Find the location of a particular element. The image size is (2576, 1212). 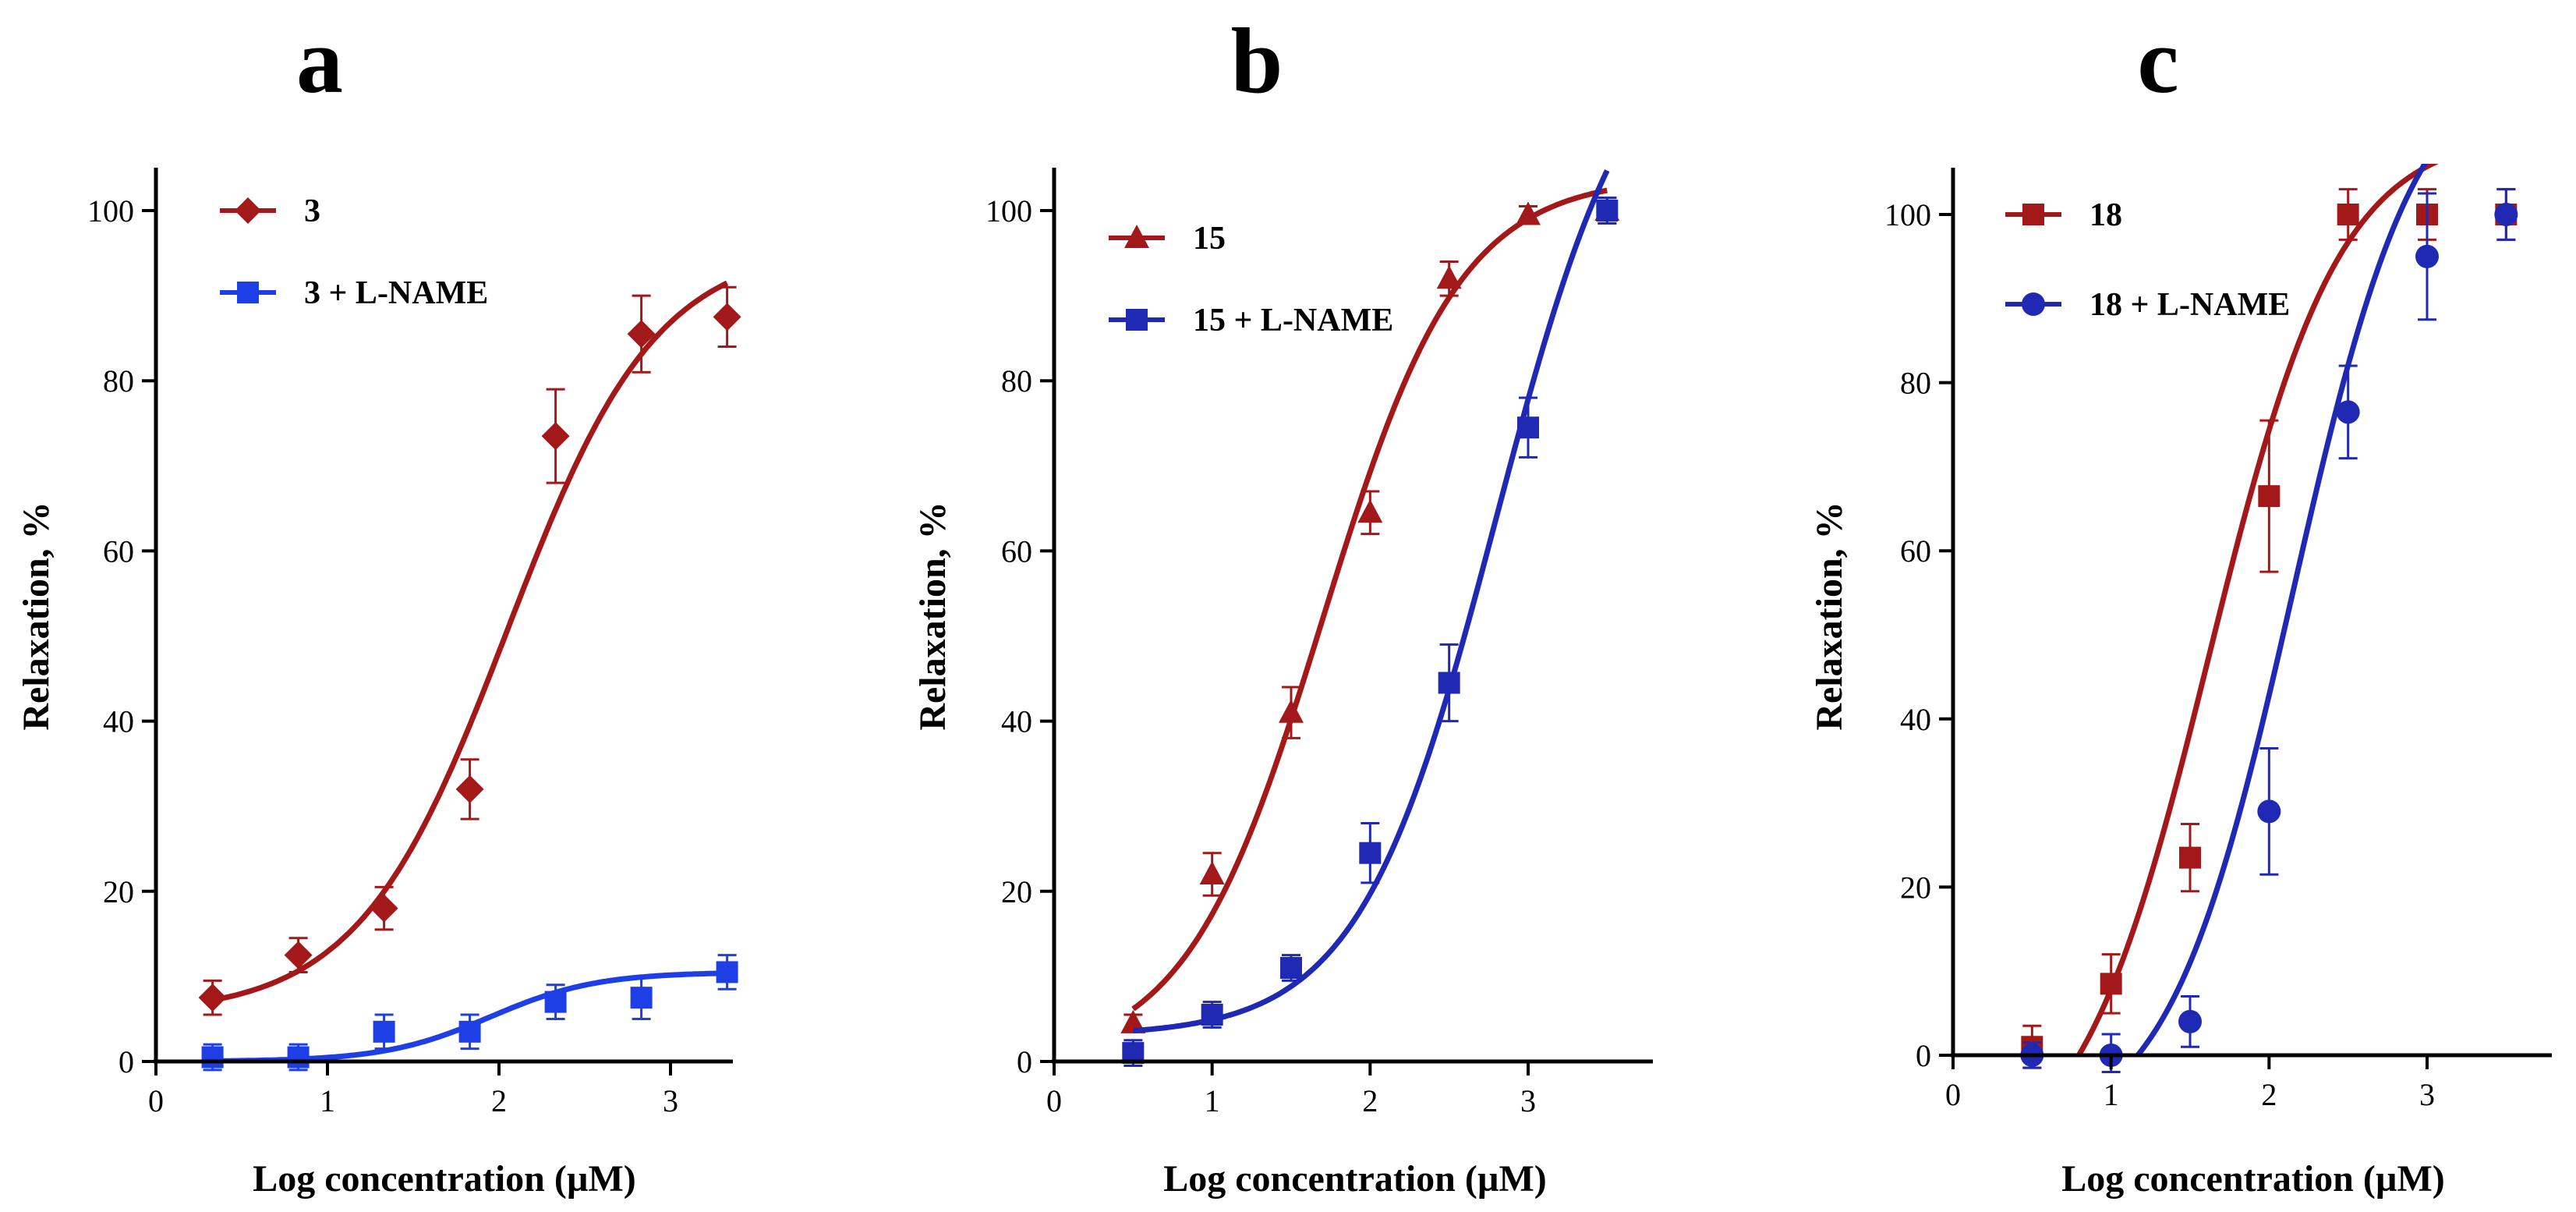

panel-label-a: a is located at coordinates (319, 61).